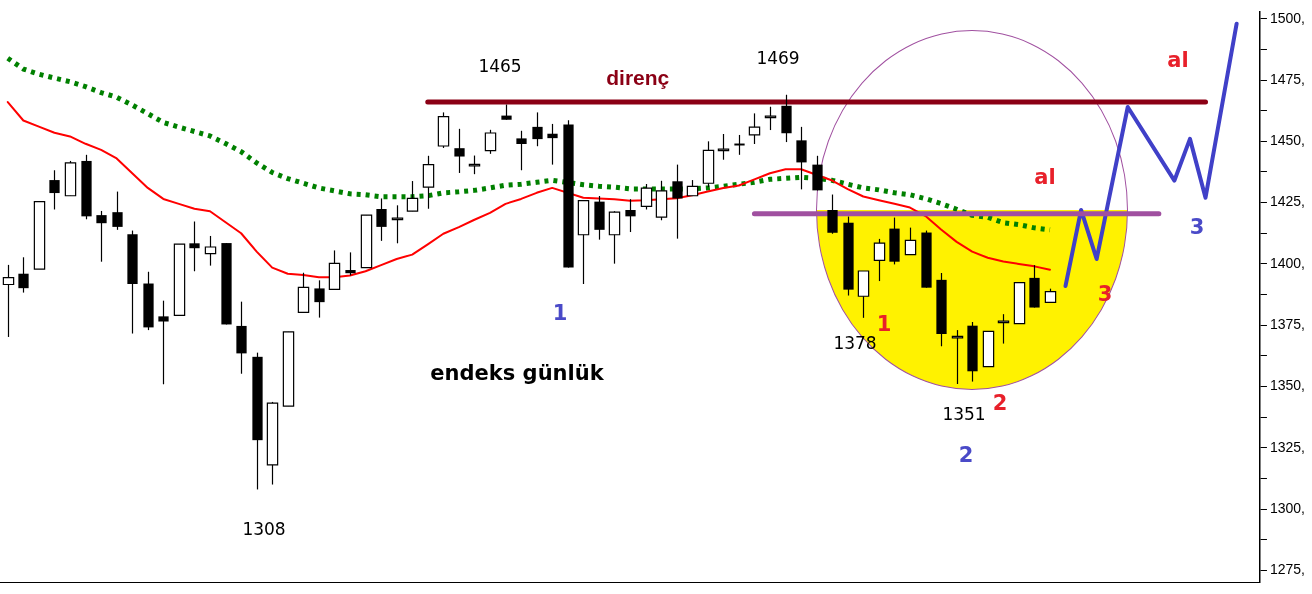  I want to click on annotation: 3, so click(1197, 227).